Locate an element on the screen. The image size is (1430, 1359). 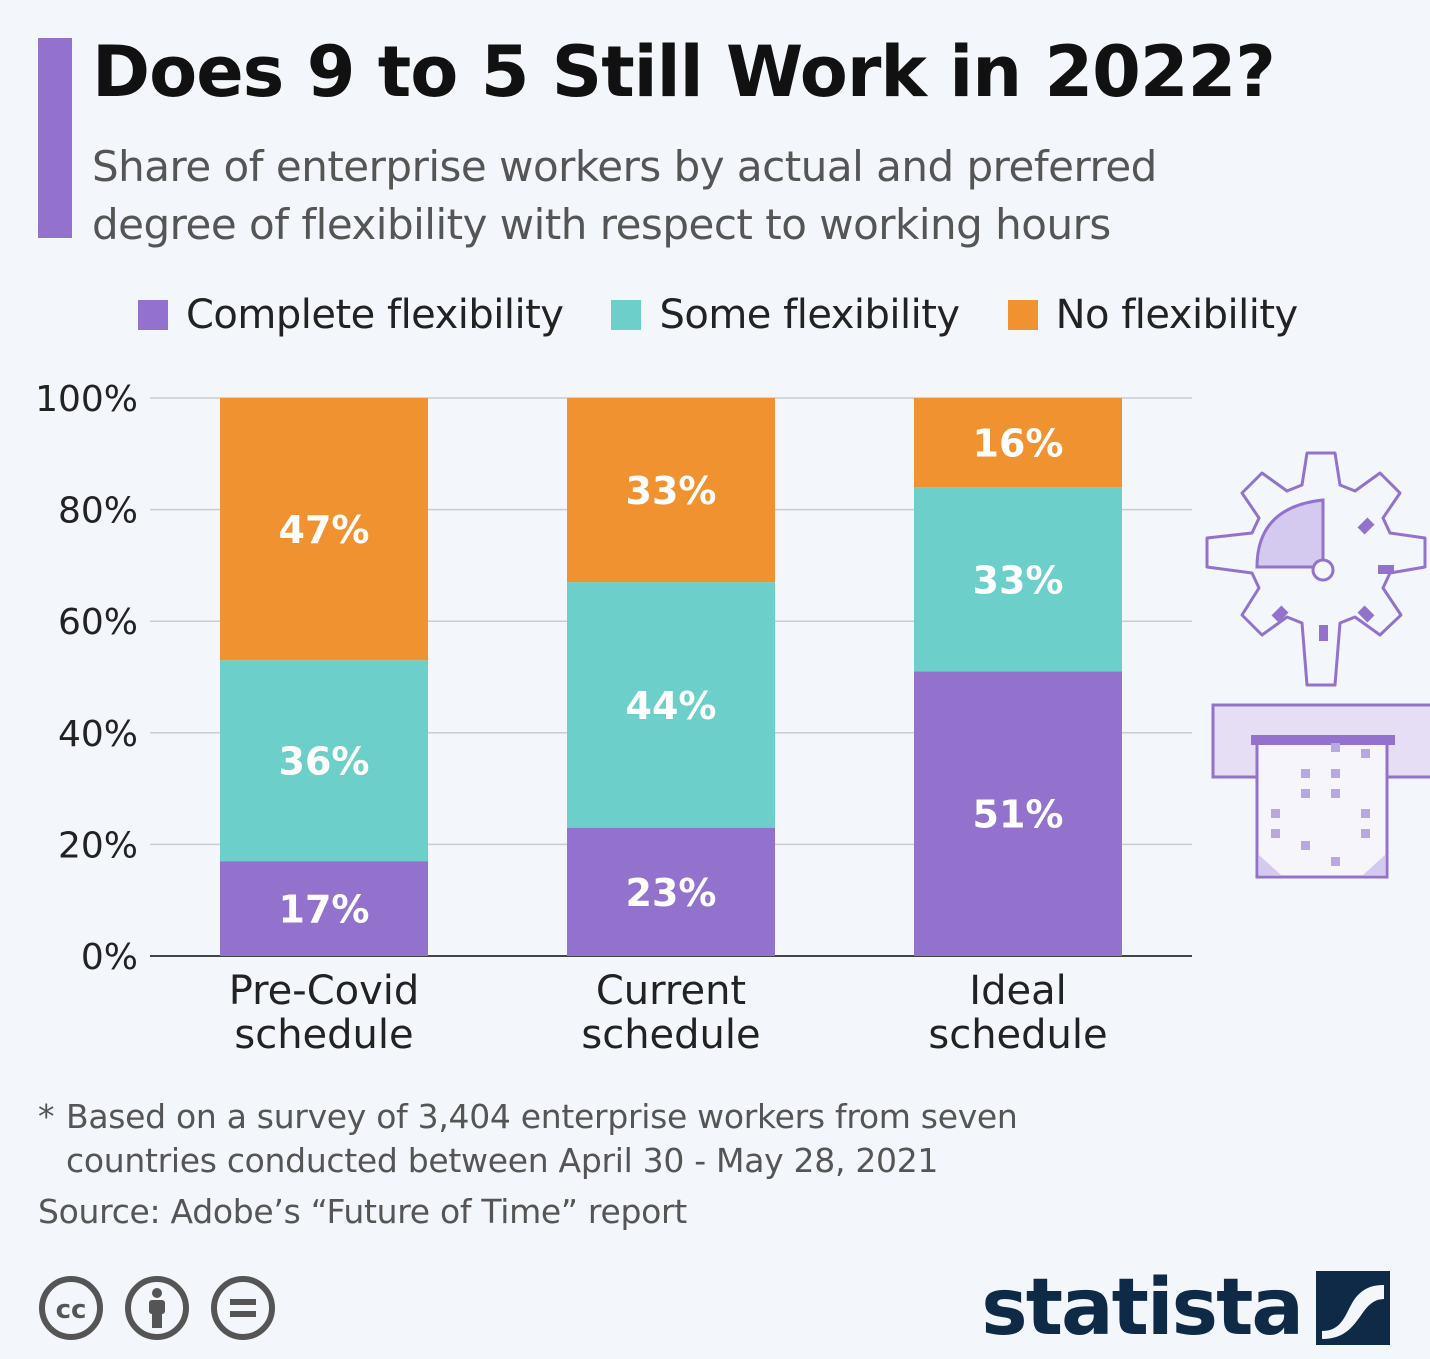
legend-swatch-complete is located at coordinates (153, 315).